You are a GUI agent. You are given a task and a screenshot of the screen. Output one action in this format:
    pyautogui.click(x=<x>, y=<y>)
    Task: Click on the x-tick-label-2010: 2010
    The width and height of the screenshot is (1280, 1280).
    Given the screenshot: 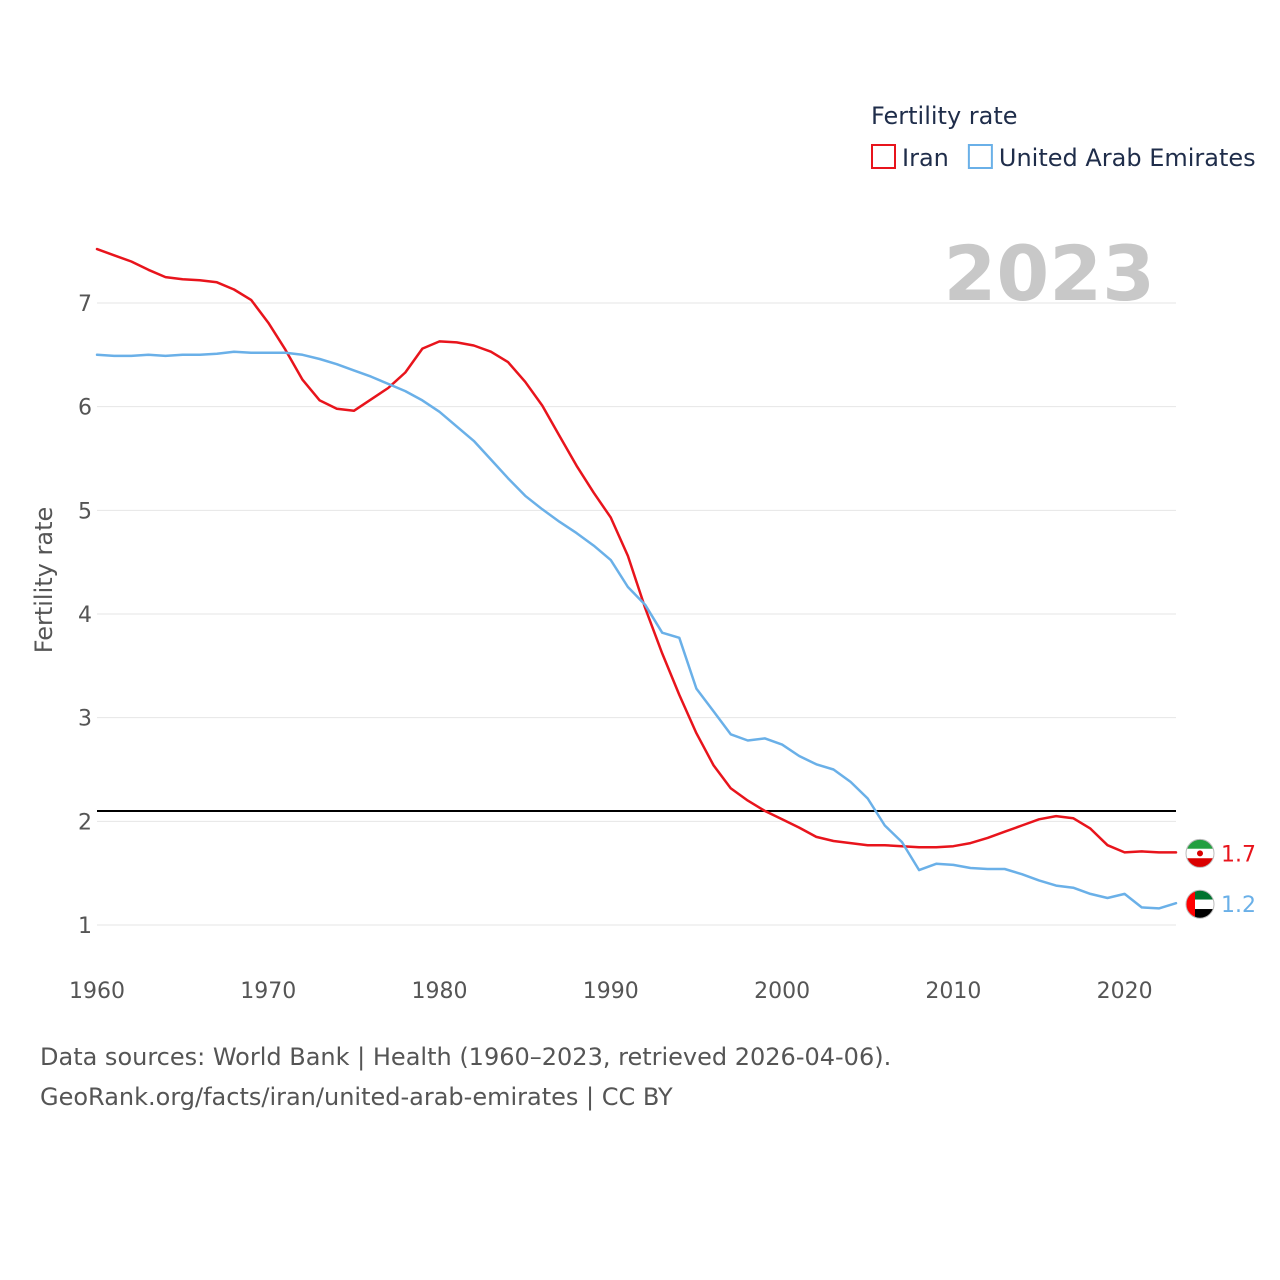 What is the action you would take?
    pyautogui.click(x=953, y=991)
    